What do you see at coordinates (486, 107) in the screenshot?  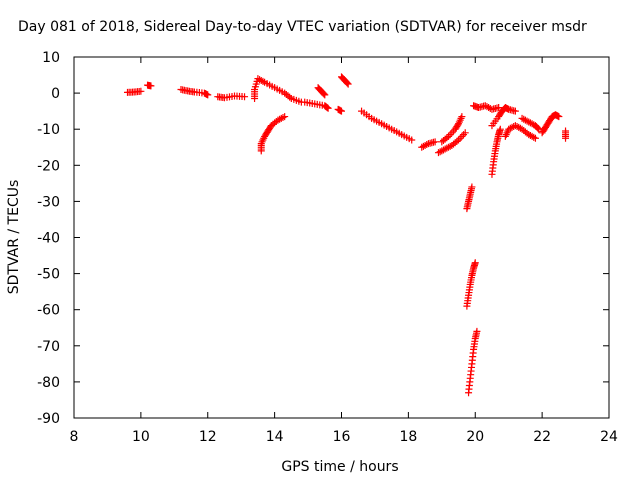 I see `series-arc18` at bounding box center [486, 107].